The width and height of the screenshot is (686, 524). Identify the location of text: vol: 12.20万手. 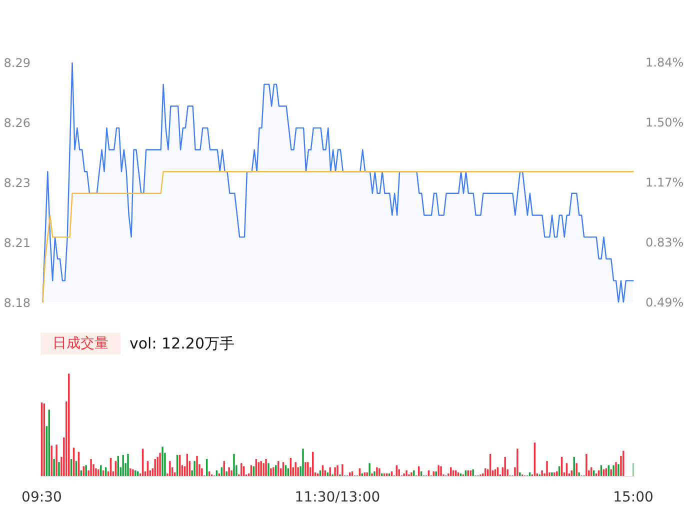
(182, 343).